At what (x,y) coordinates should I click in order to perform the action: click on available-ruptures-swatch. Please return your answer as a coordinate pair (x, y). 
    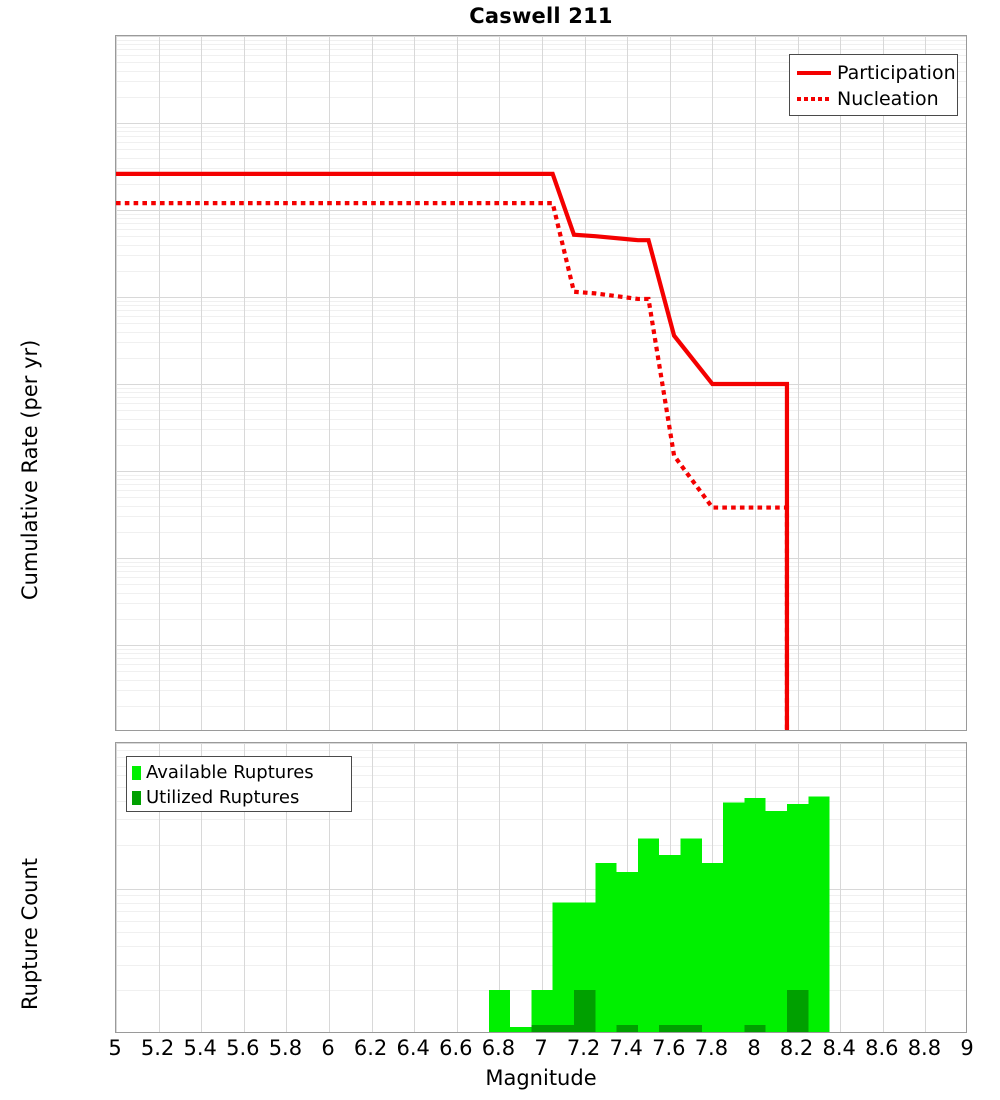
    Looking at the image, I should click on (136, 772).